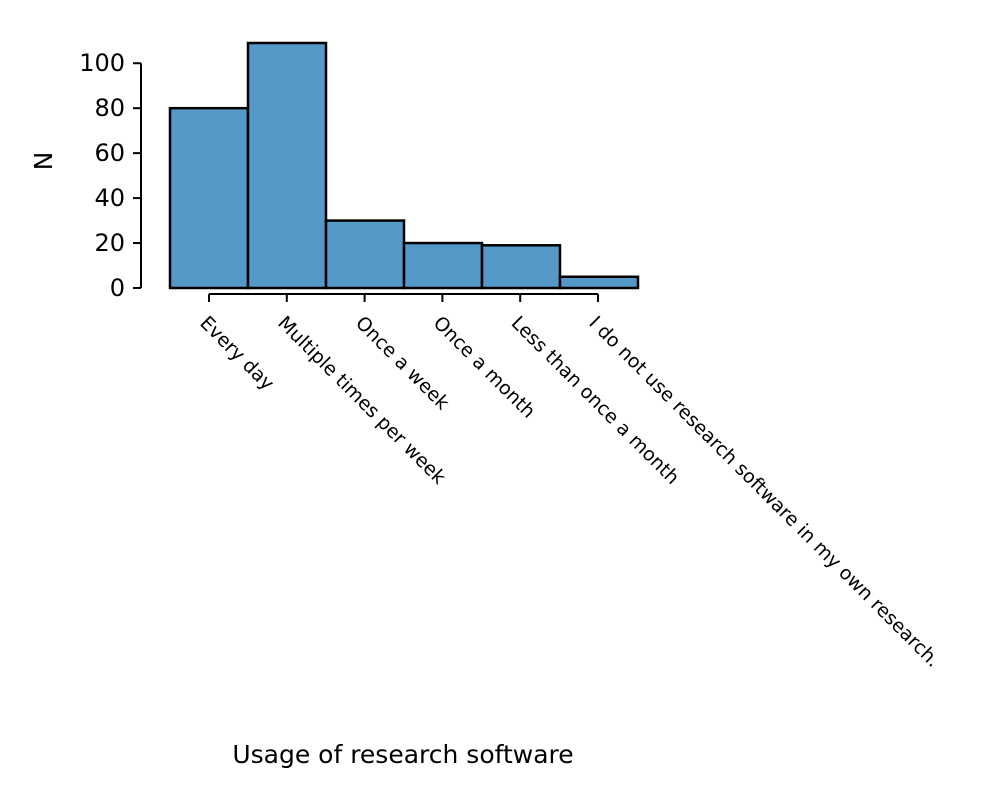  What do you see at coordinates (102, 63) in the screenshot?
I see `y-tick-label-5: 100` at bounding box center [102, 63].